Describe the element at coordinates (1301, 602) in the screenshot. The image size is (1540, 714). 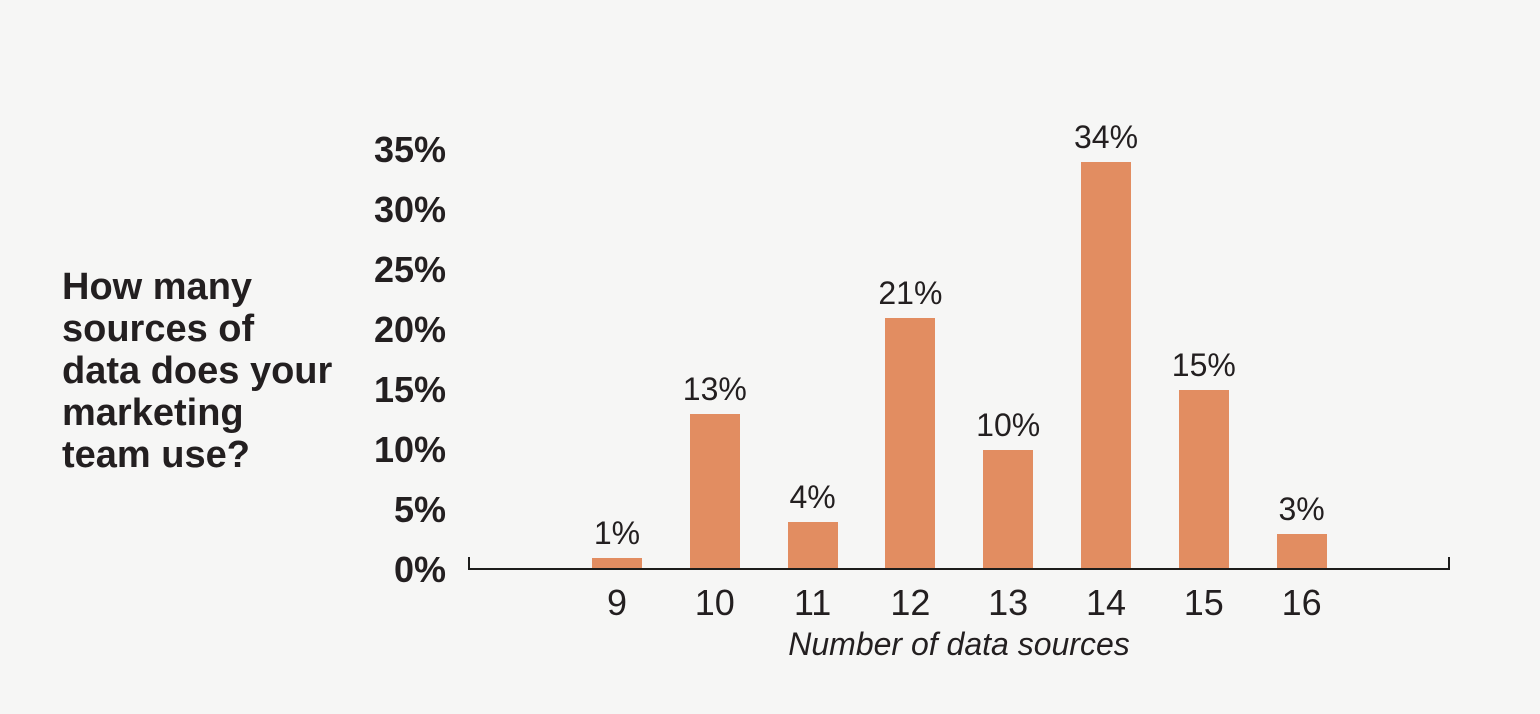
I see `x-tick-label: 16` at that location.